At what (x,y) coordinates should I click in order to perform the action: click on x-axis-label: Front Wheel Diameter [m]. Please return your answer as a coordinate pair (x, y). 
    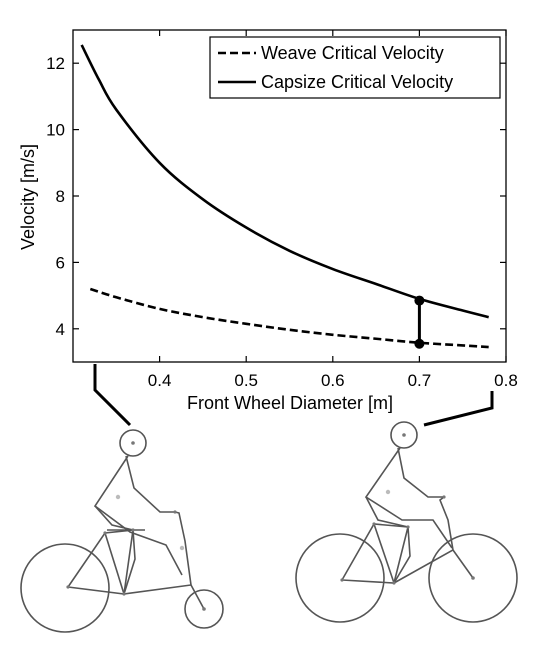
    Looking at the image, I should click on (290, 403).